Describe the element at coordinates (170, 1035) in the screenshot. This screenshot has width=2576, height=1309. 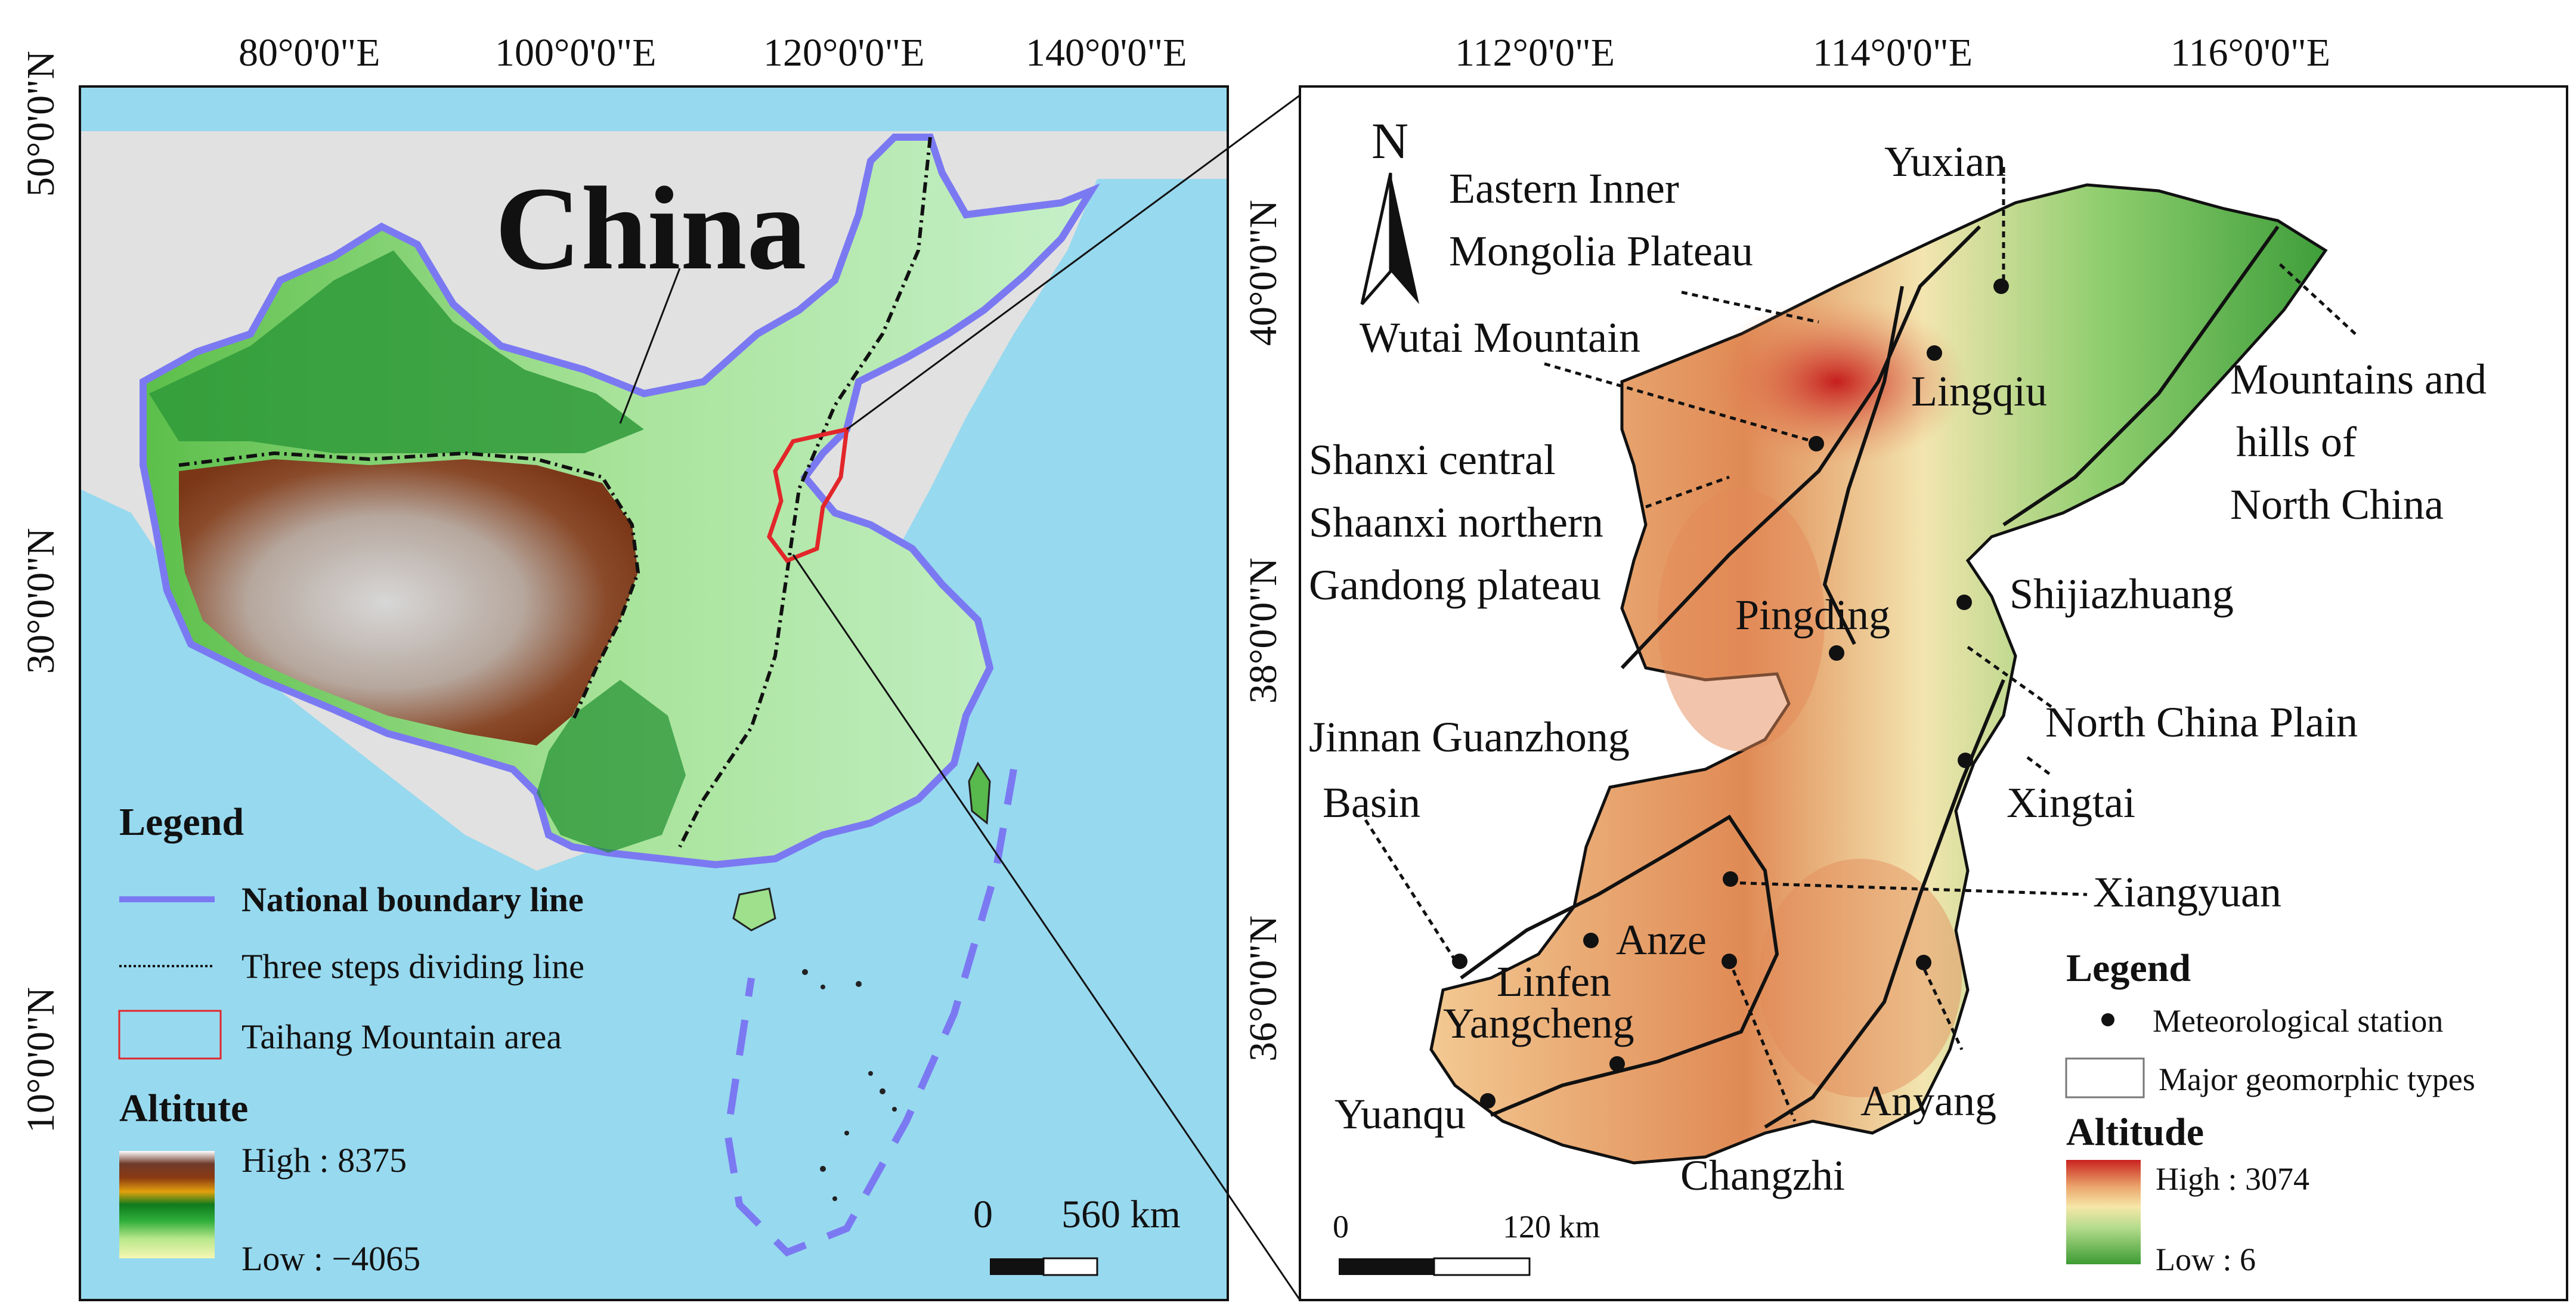
I see `taihang-swatch` at that location.